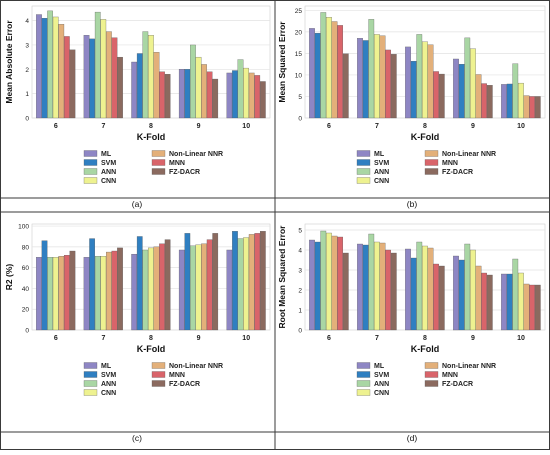 Image resolution: width=550 pixels, height=455 pixels. What do you see at coordinates (300, 271) in the screenshot?
I see `y-tick-label: 3` at bounding box center [300, 271].